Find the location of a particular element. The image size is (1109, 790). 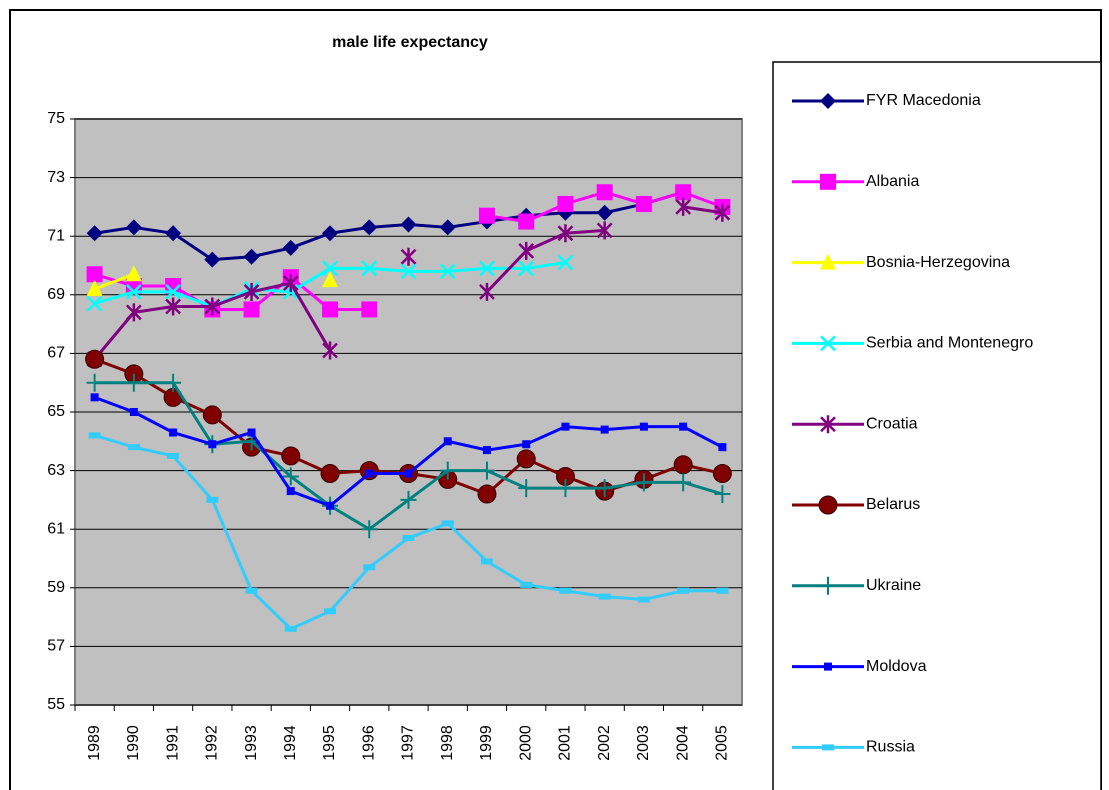

legend-label: Ukraine is located at coordinates (893, 585).